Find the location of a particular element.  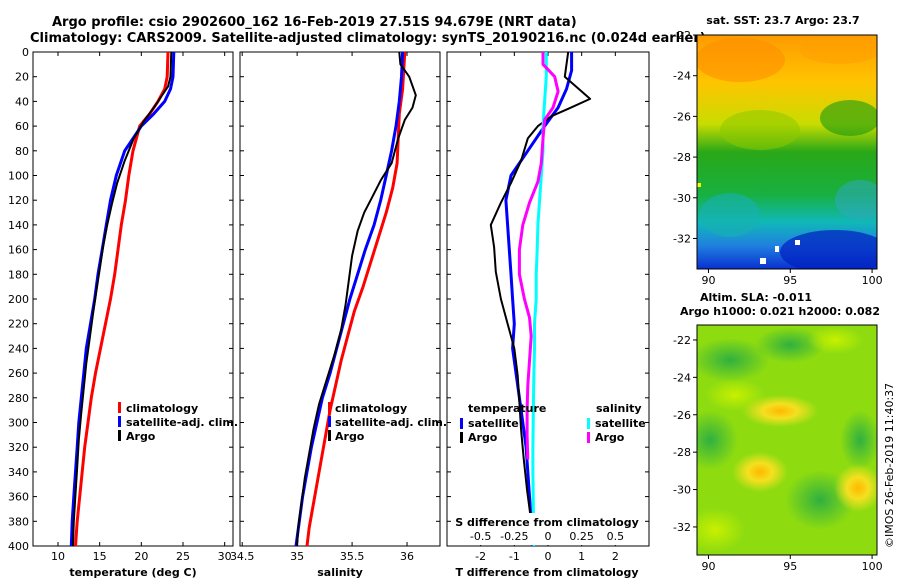

depth-tick-label: 180 is located at coordinates (18, 274).